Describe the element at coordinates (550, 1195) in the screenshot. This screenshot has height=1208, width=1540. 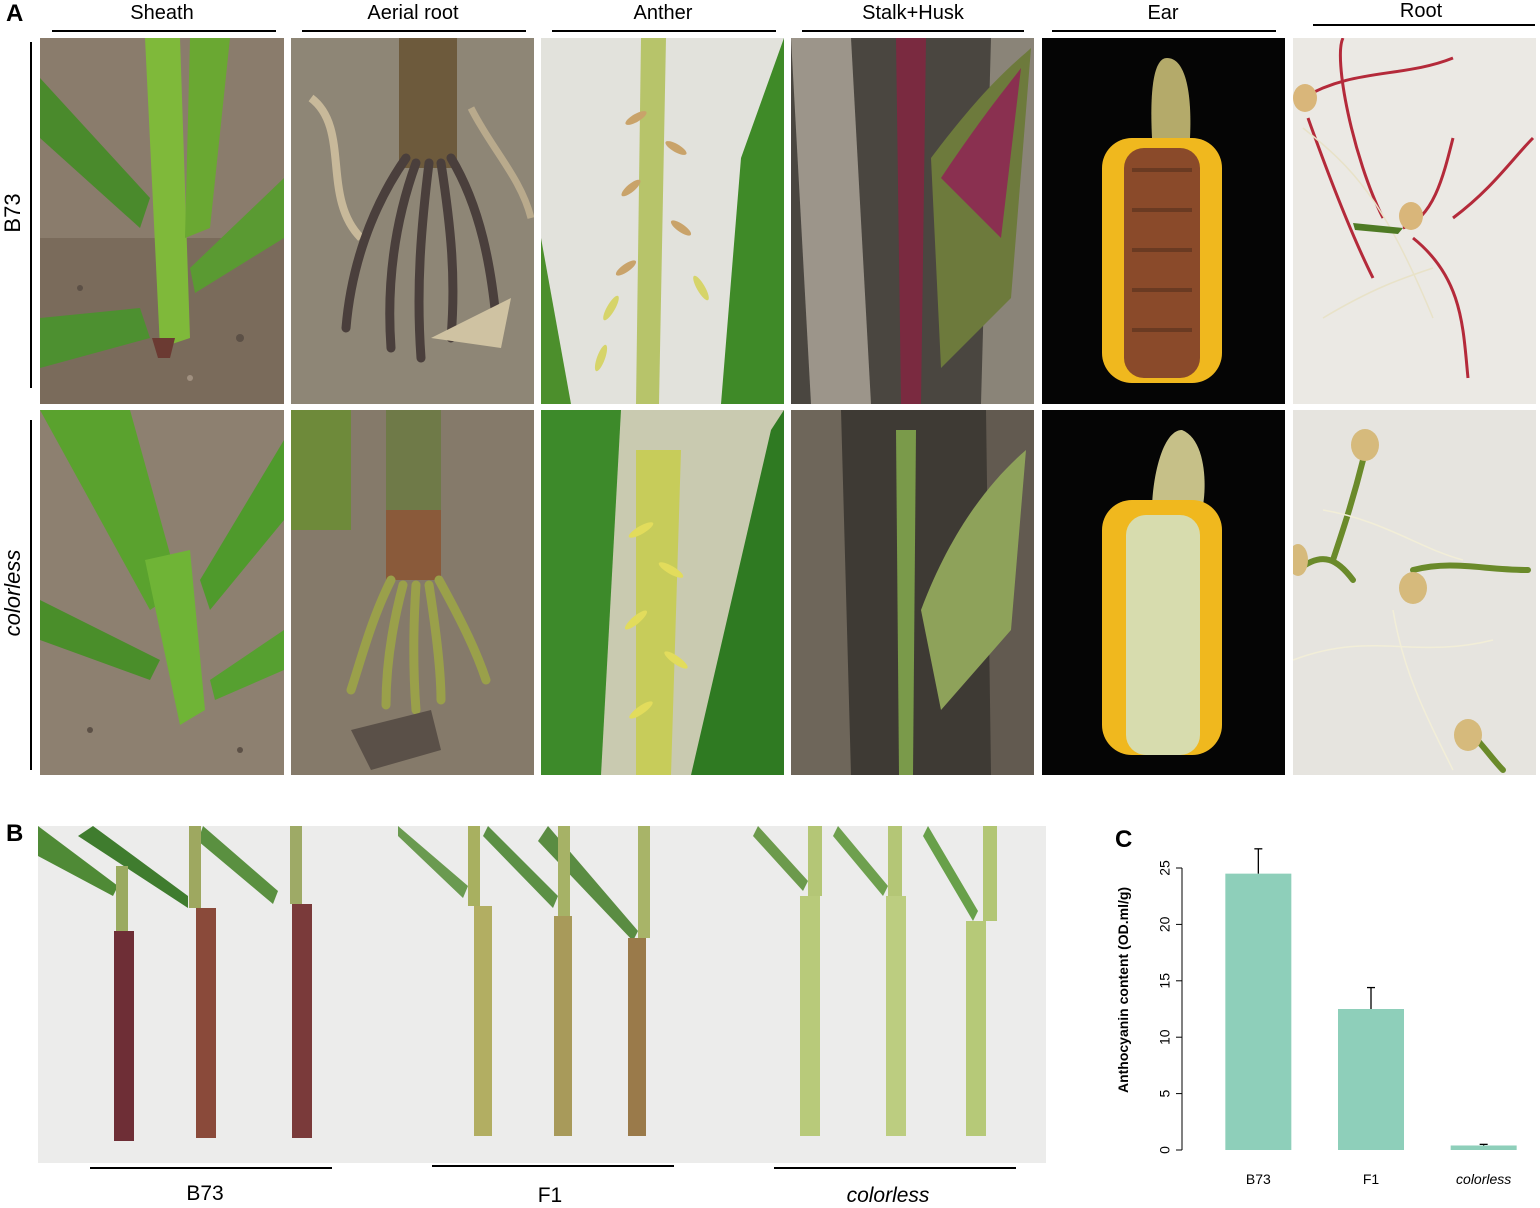
I see `group-label-f1: F1` at that location.